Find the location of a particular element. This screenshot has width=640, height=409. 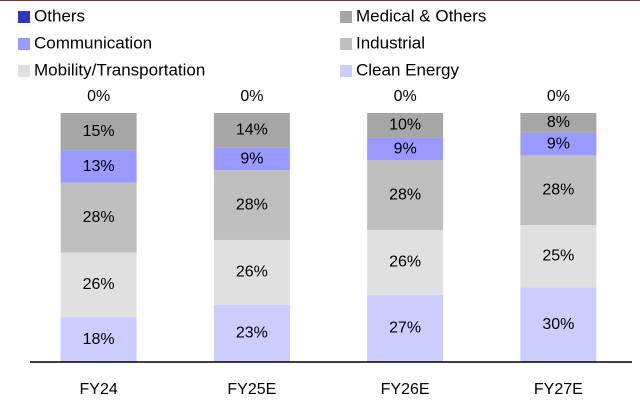

legend-label: Clean Energy is located at coordinates (408, 69).